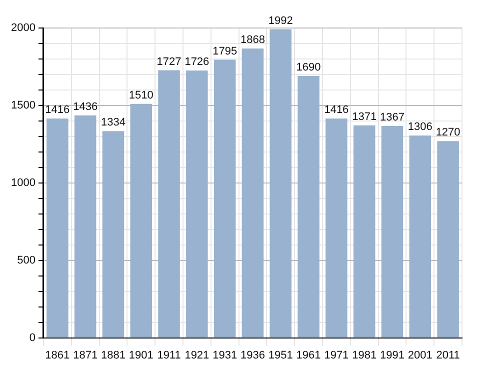  Describe the element at coordinates (364, 116) in the screenshot. I see `data-label: 1371` at that location.